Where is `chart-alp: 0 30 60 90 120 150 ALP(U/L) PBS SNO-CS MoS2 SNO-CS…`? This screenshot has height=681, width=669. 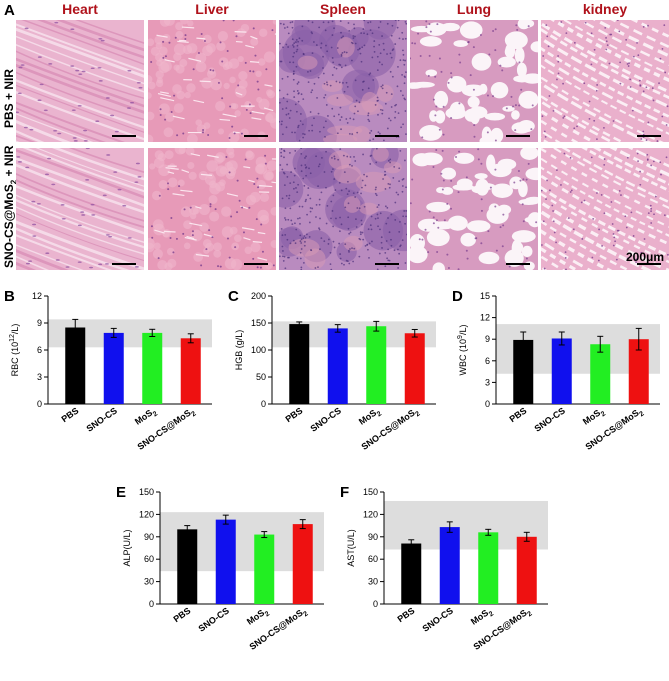 chart-alp: 0 30 60 90 120 150 ALP(U/L) PBS SNO-CS MoS2 SNO-CS… is located at coordinates (223, 579).